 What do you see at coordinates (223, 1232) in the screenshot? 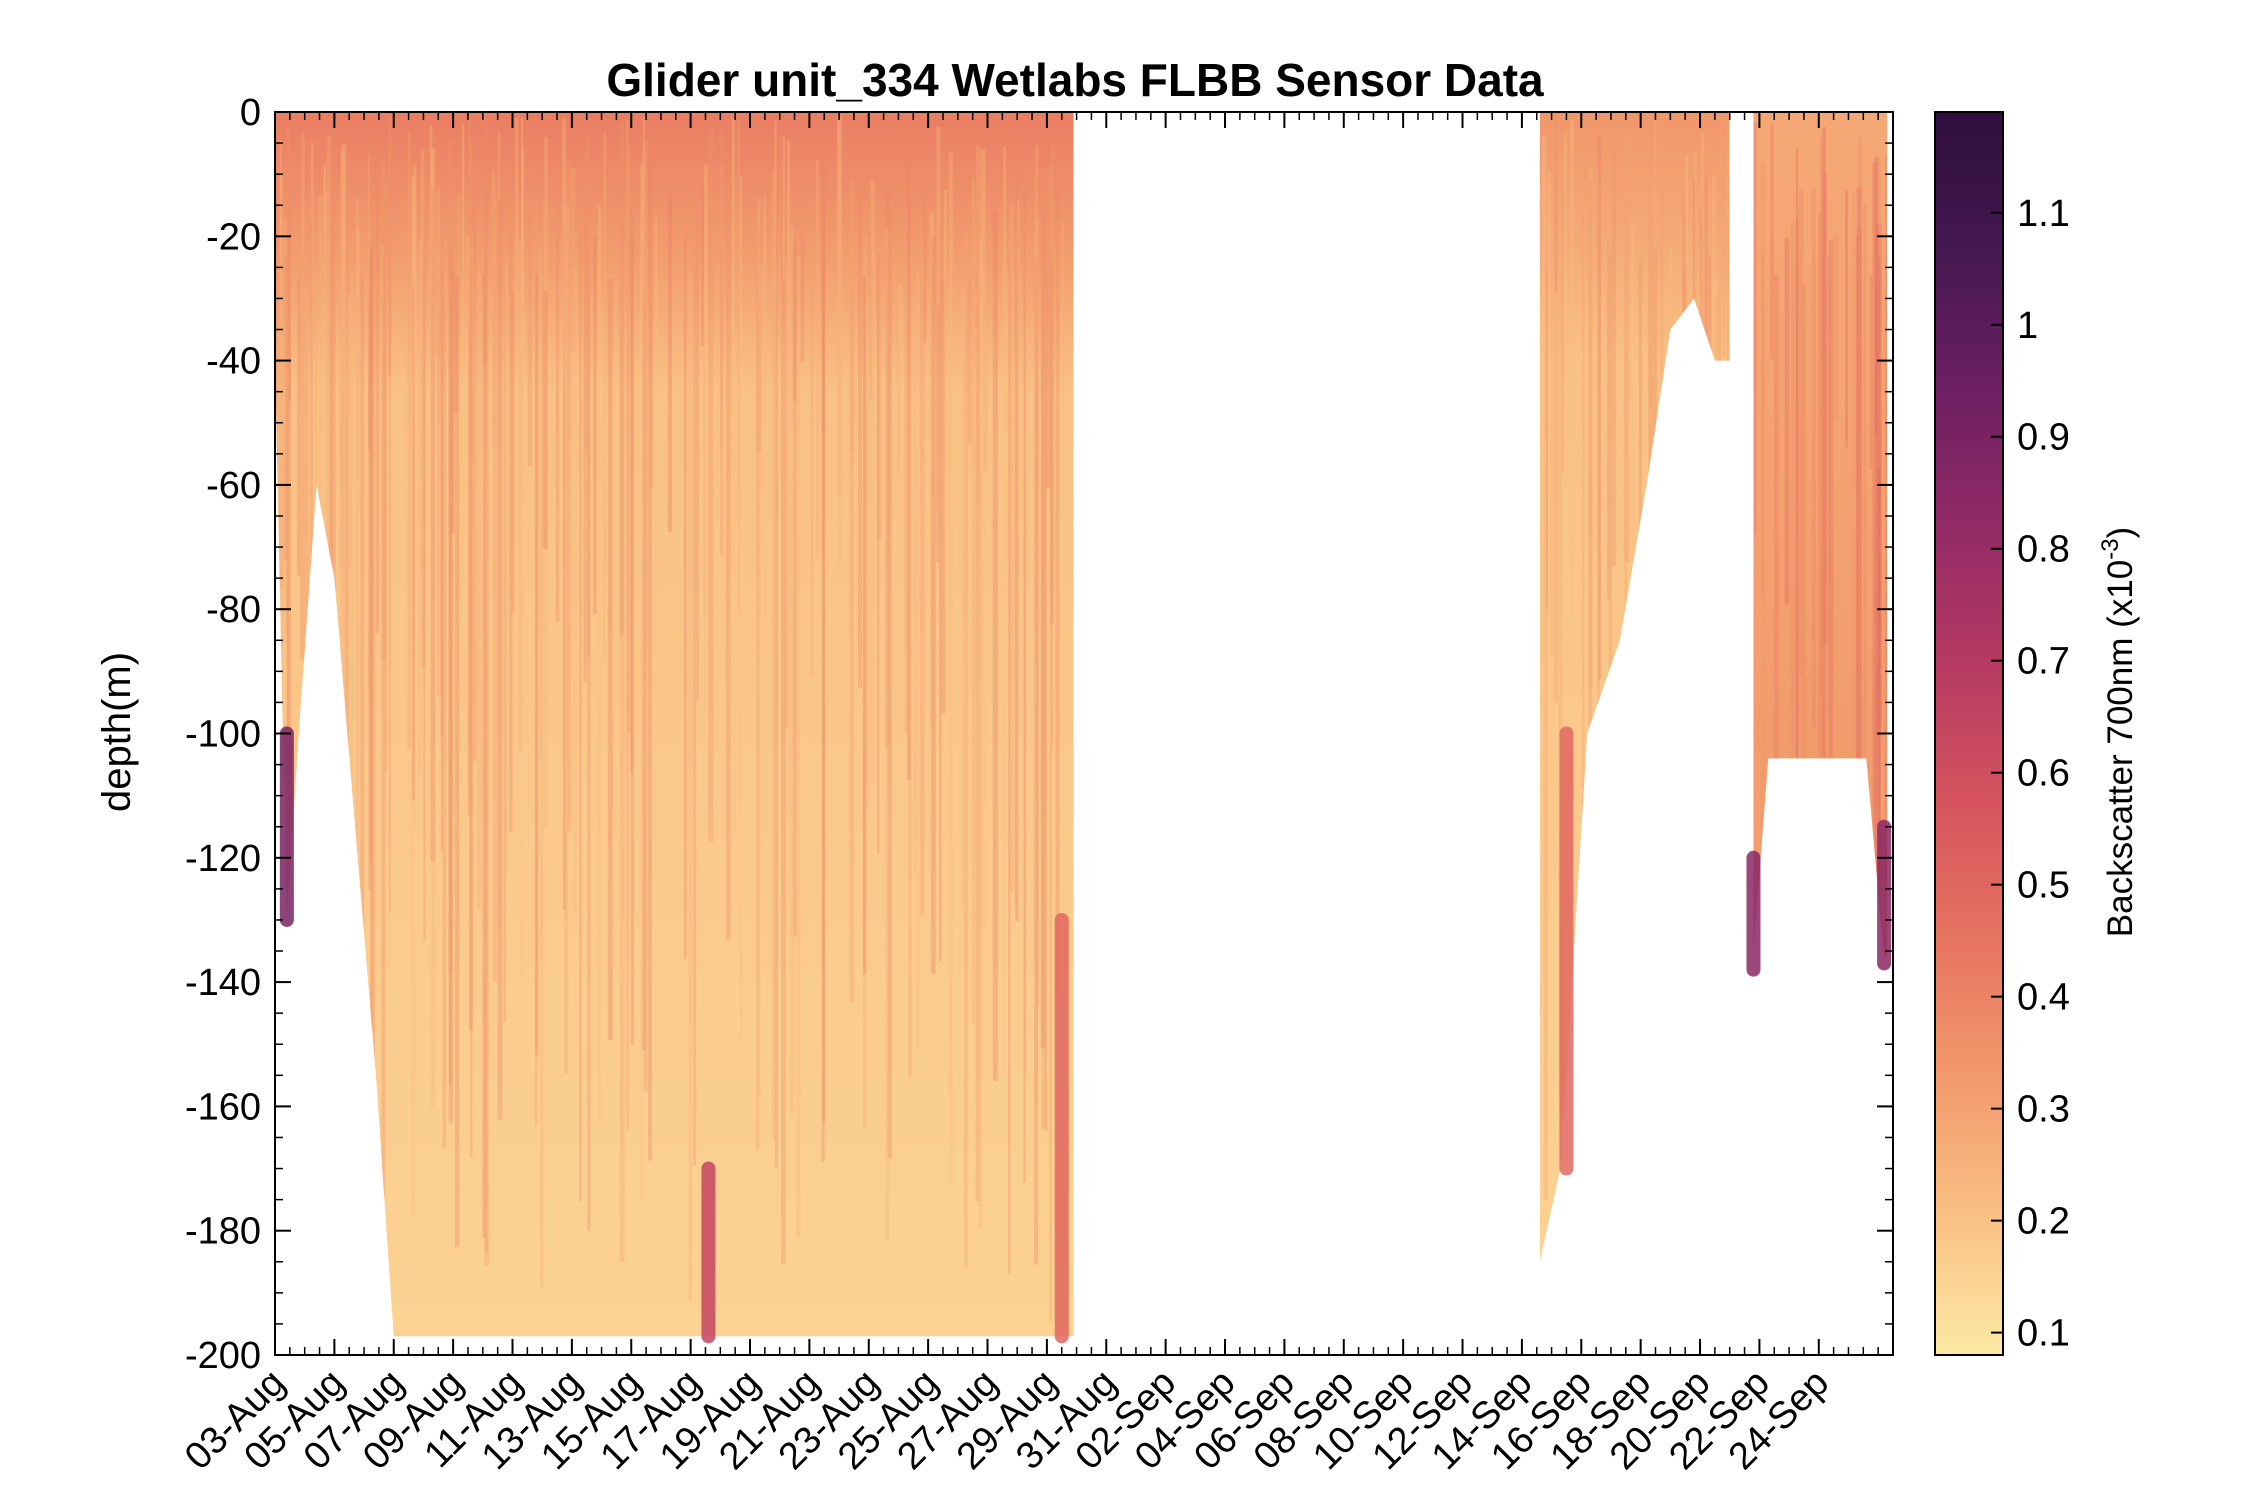
I see `y-tick-label: -180` at bounding box center [223, 1232].